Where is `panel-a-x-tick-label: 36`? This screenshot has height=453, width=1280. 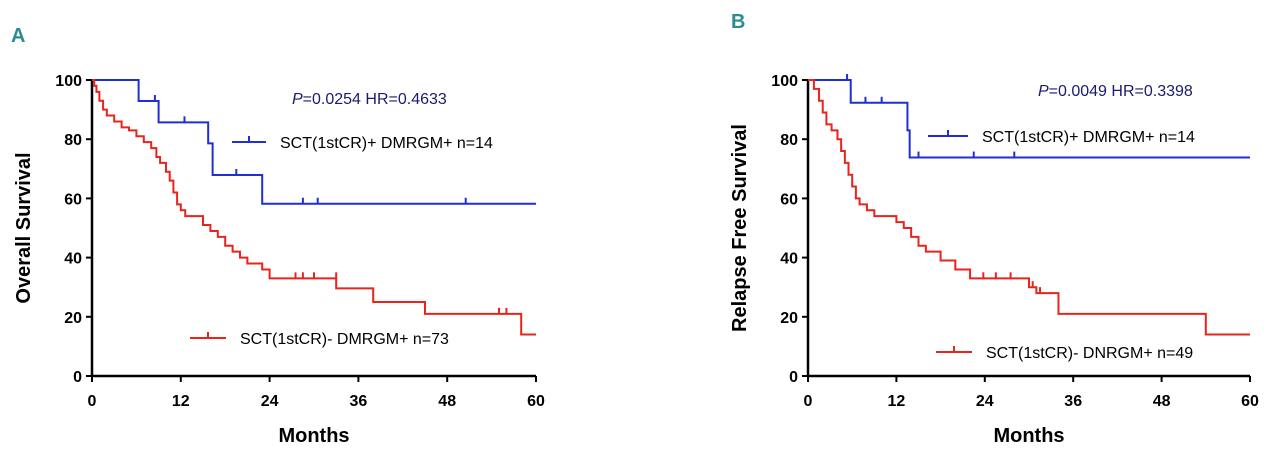
panel-a-x-tick-label: 36 is located at coordinates (359, 401).